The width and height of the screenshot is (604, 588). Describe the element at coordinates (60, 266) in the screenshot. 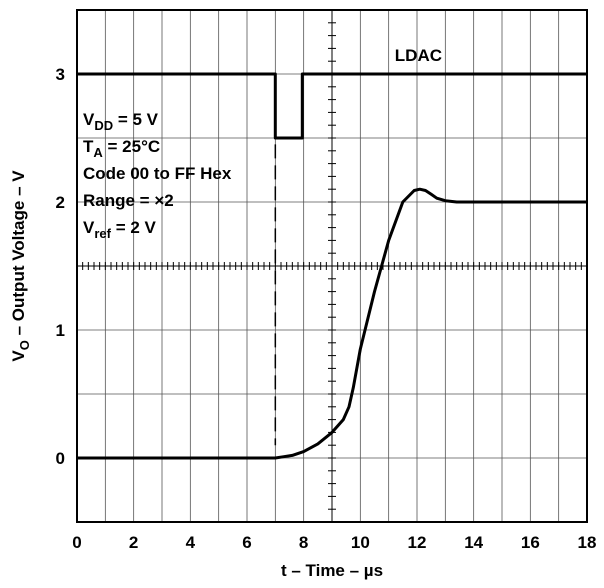

I see `y-tick-labels: 0 1 2 3` at that location.